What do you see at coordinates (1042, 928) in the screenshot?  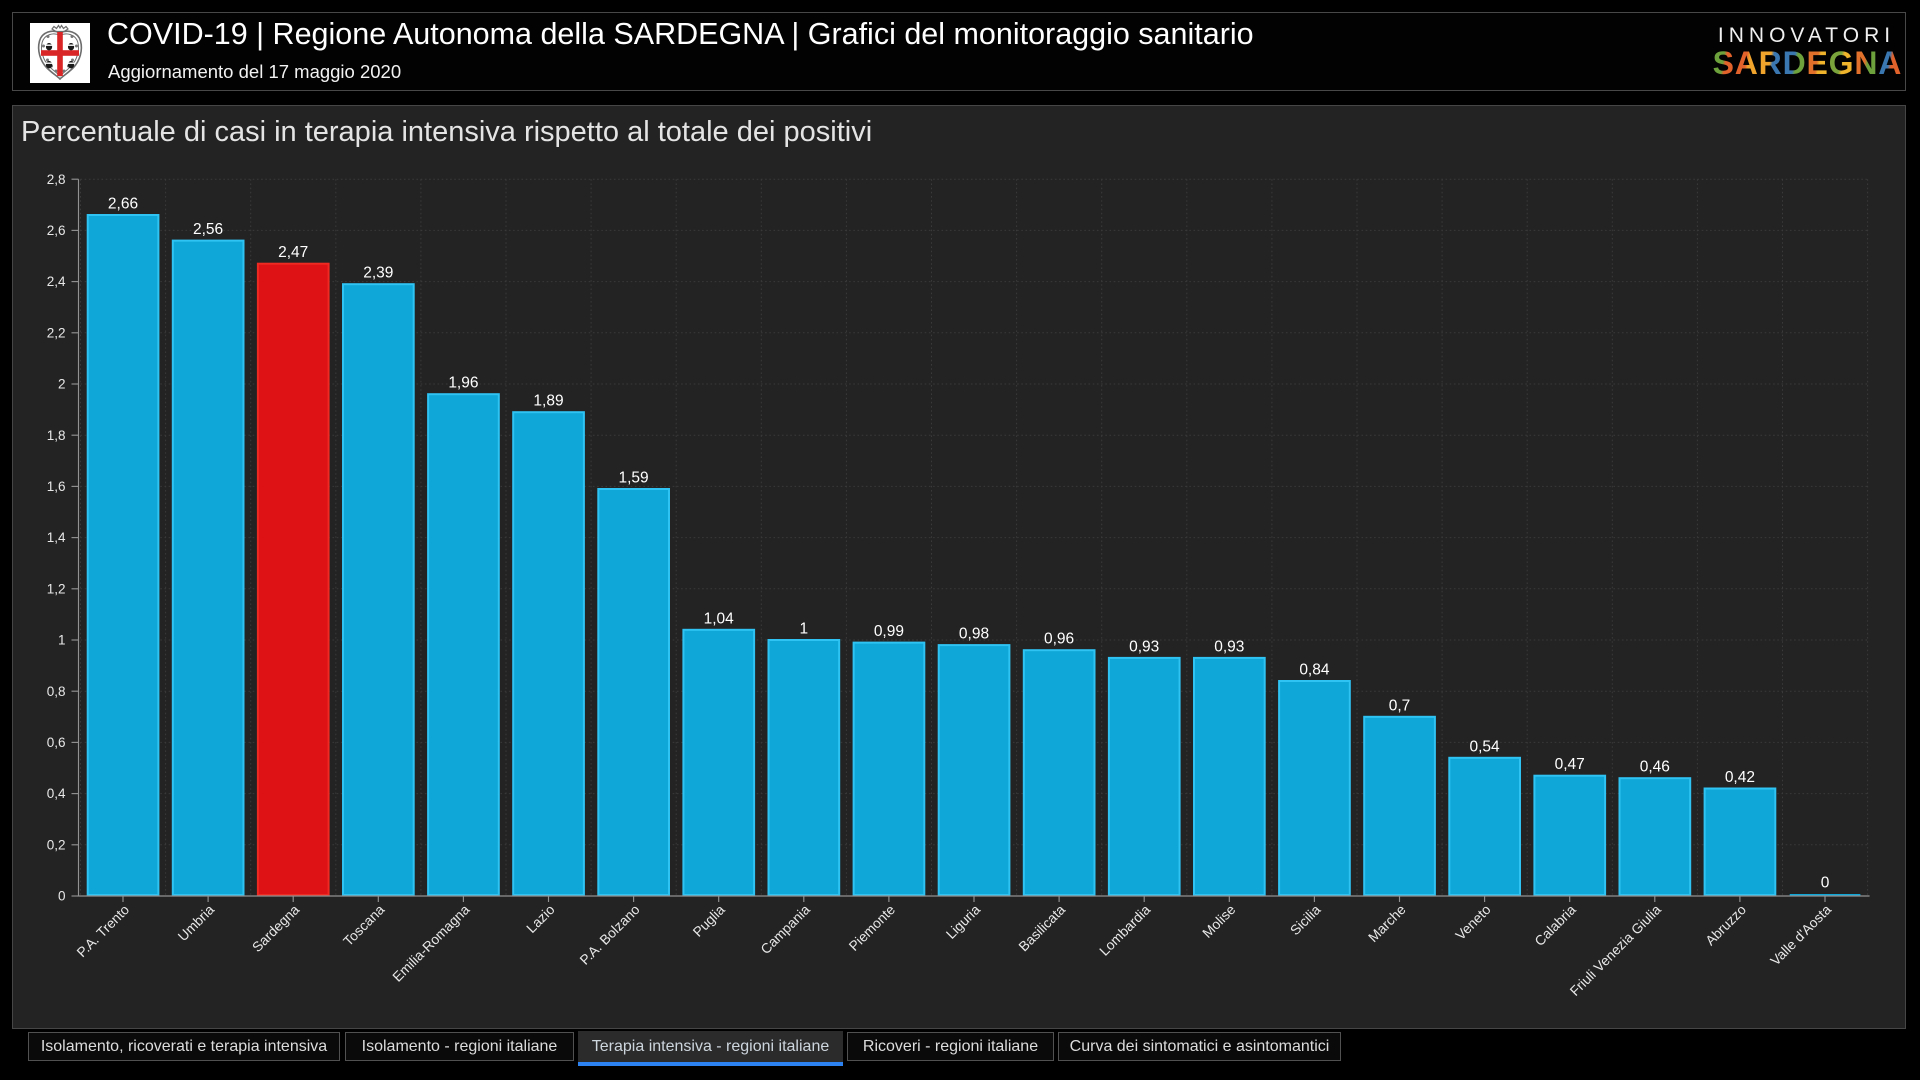 I see `svg-text: Basilicata` at bounding box center [1042, 928].